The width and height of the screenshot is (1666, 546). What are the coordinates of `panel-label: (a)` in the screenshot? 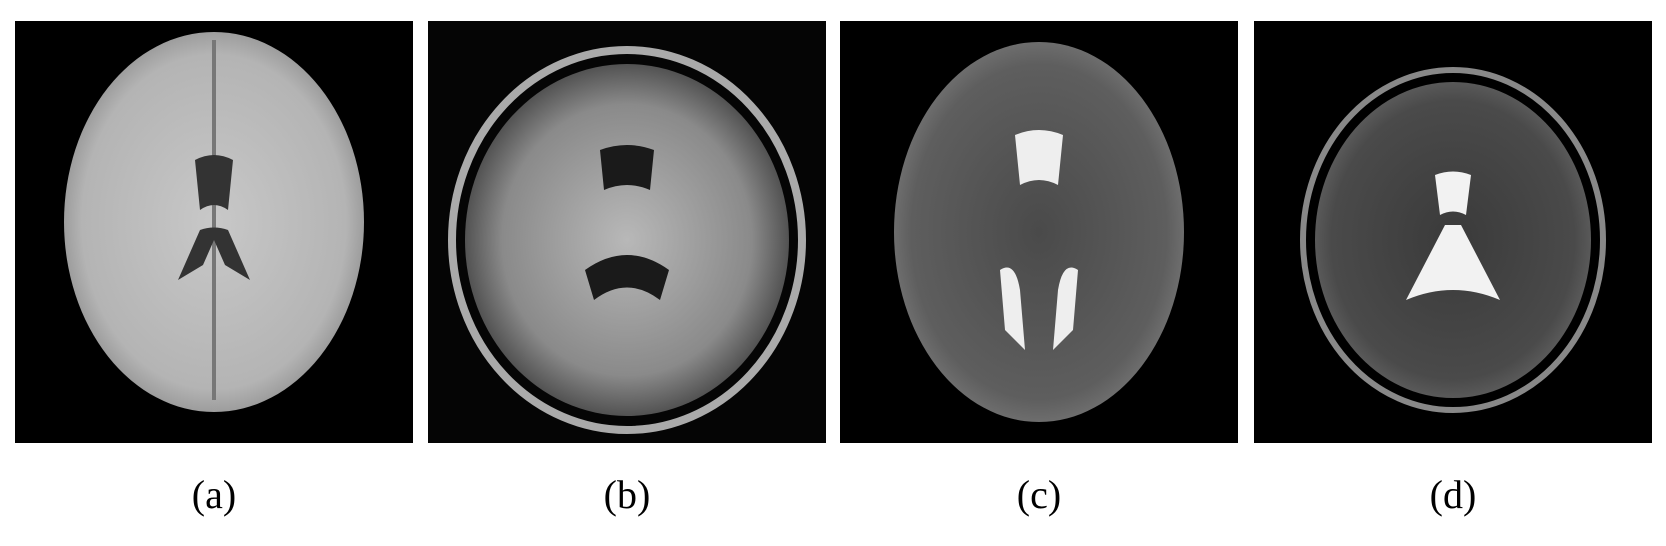 It's located at (214, 494).